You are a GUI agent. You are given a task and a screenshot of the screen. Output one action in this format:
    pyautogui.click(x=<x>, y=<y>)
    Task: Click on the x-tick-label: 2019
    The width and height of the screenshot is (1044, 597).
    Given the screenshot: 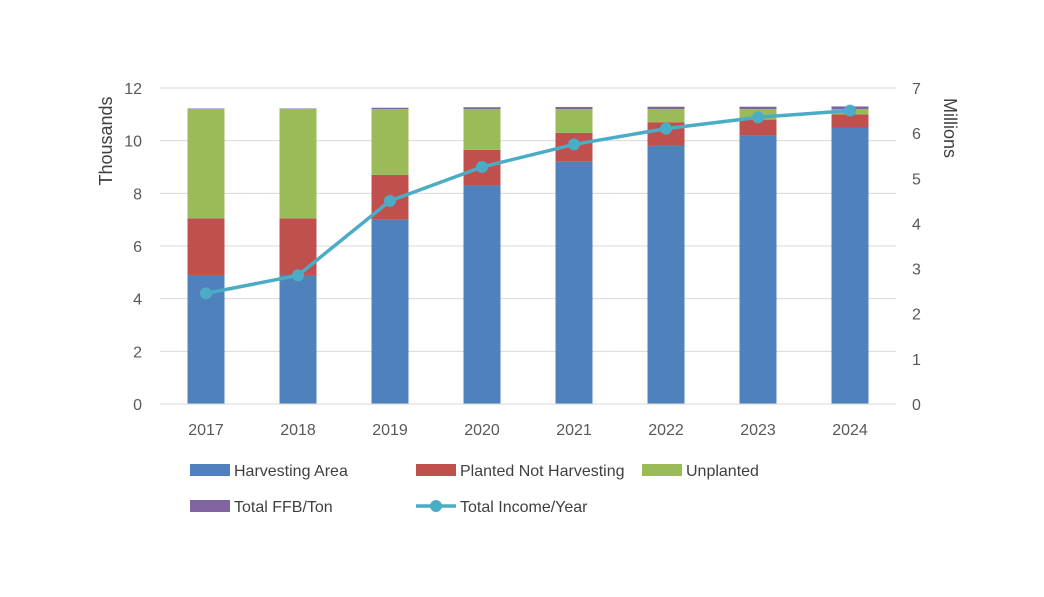 What is the action you would take?
    pyautogui.click(x=390, y=430)
    